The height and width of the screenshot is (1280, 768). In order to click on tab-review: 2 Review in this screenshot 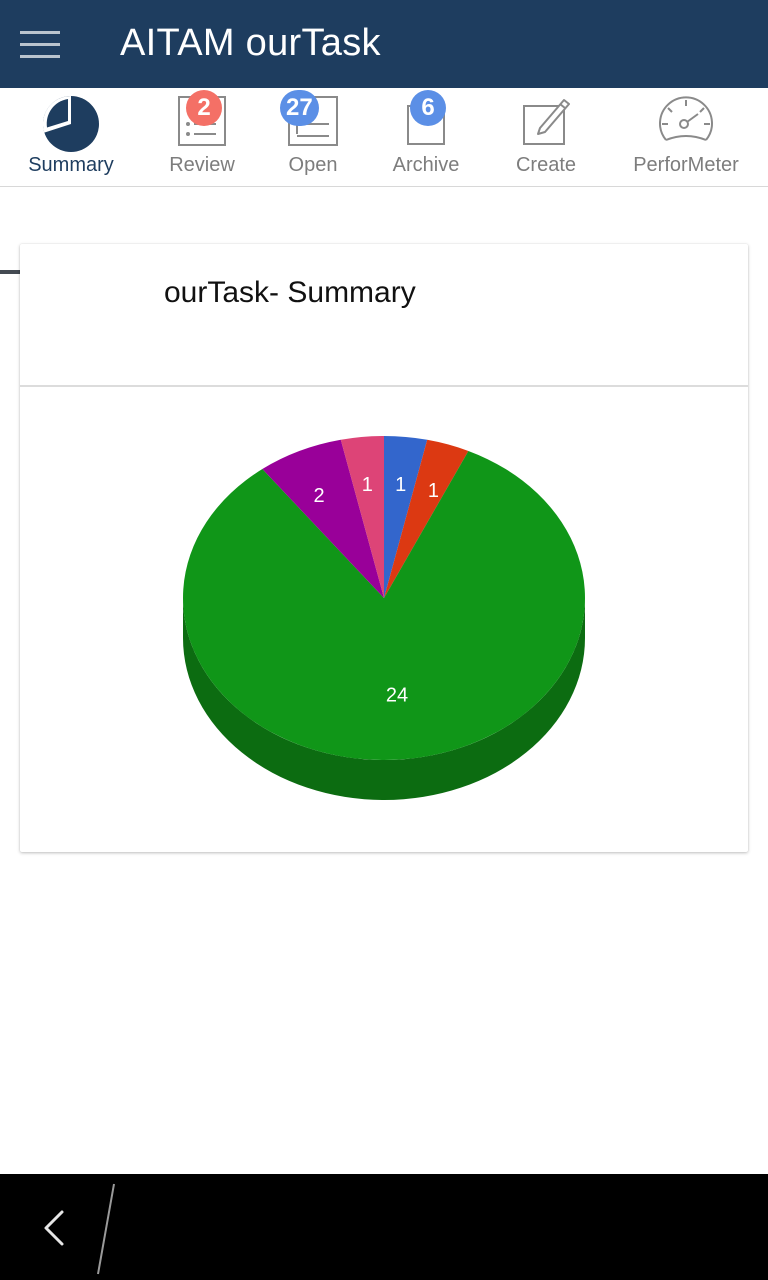, I will do `click(202, 137)`.